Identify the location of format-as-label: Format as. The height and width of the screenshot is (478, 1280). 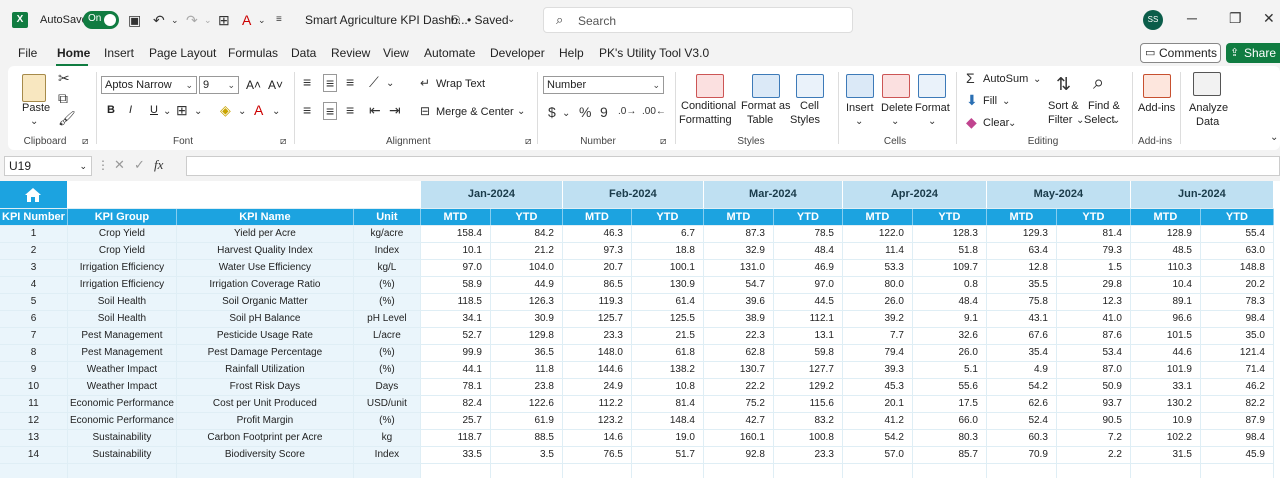
(766, 106).